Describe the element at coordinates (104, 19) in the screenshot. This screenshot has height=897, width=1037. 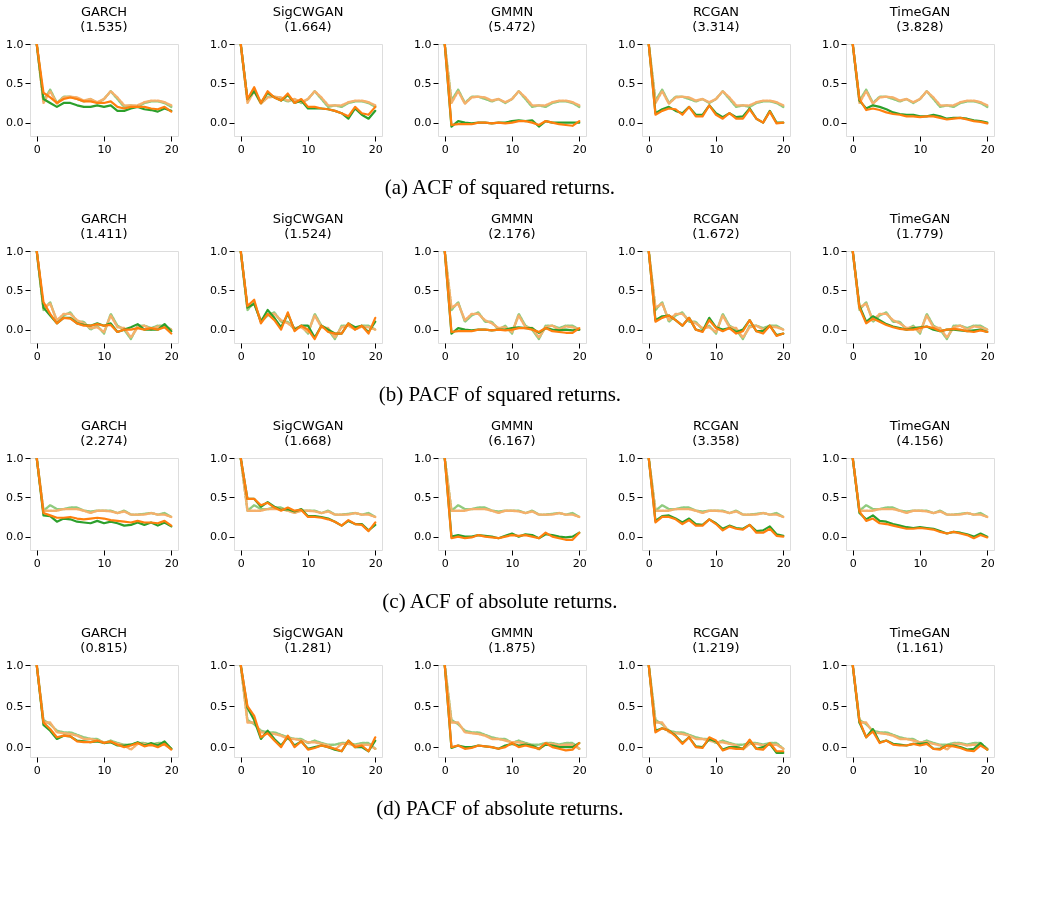
I see `chart-title: GARCH (1.535)` at that location.